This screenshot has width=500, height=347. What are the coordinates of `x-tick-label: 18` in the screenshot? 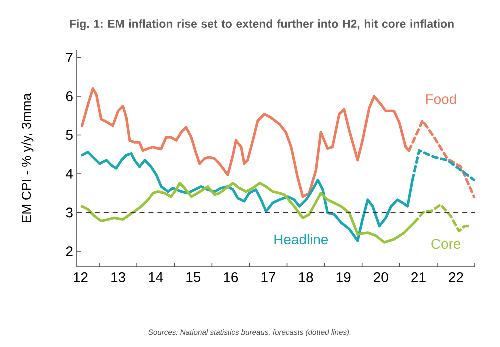 It's located at (306, 277).